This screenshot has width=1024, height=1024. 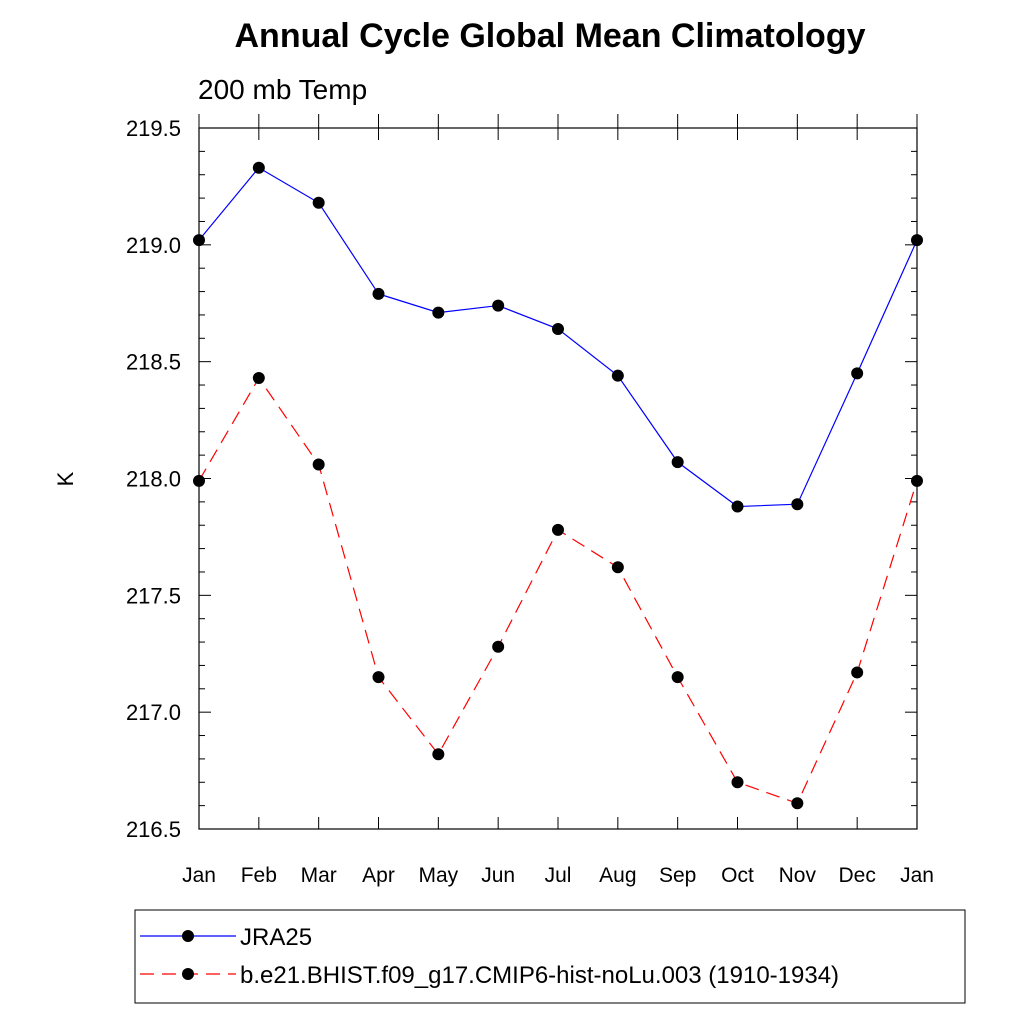 What do you see at coordinates (558, 875) in the screenshot?
I see `x-tick-label: Jul` at bounding box center [558, 875].